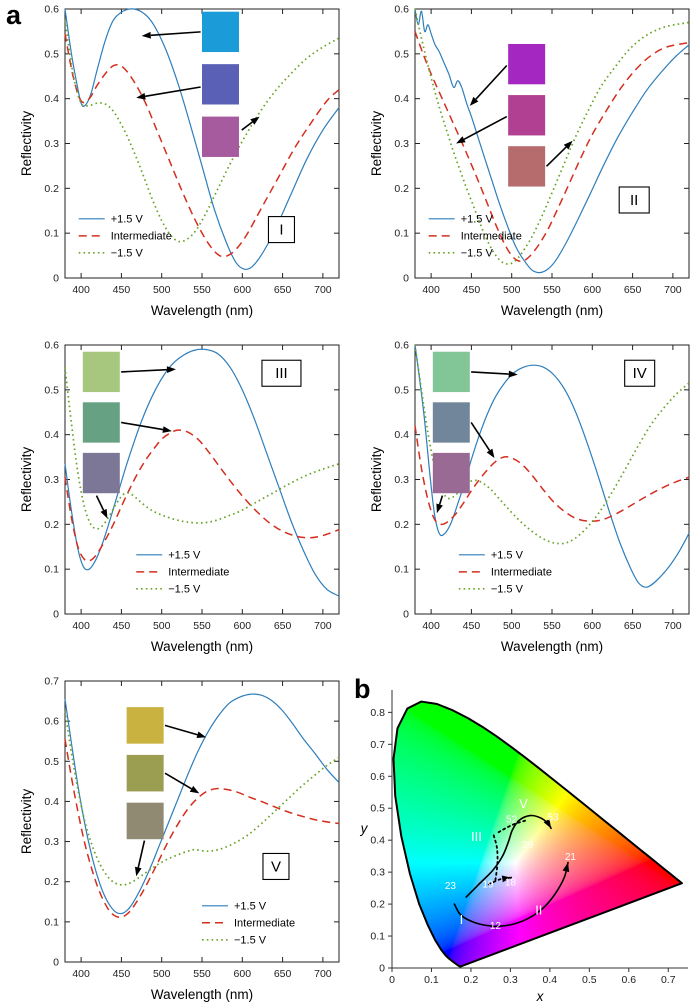 This screenshot has width=700, height=1008. Describe the element at coordinates (51, 144) in the screenshot. I see `y-tick-label: 0.3` at that location.